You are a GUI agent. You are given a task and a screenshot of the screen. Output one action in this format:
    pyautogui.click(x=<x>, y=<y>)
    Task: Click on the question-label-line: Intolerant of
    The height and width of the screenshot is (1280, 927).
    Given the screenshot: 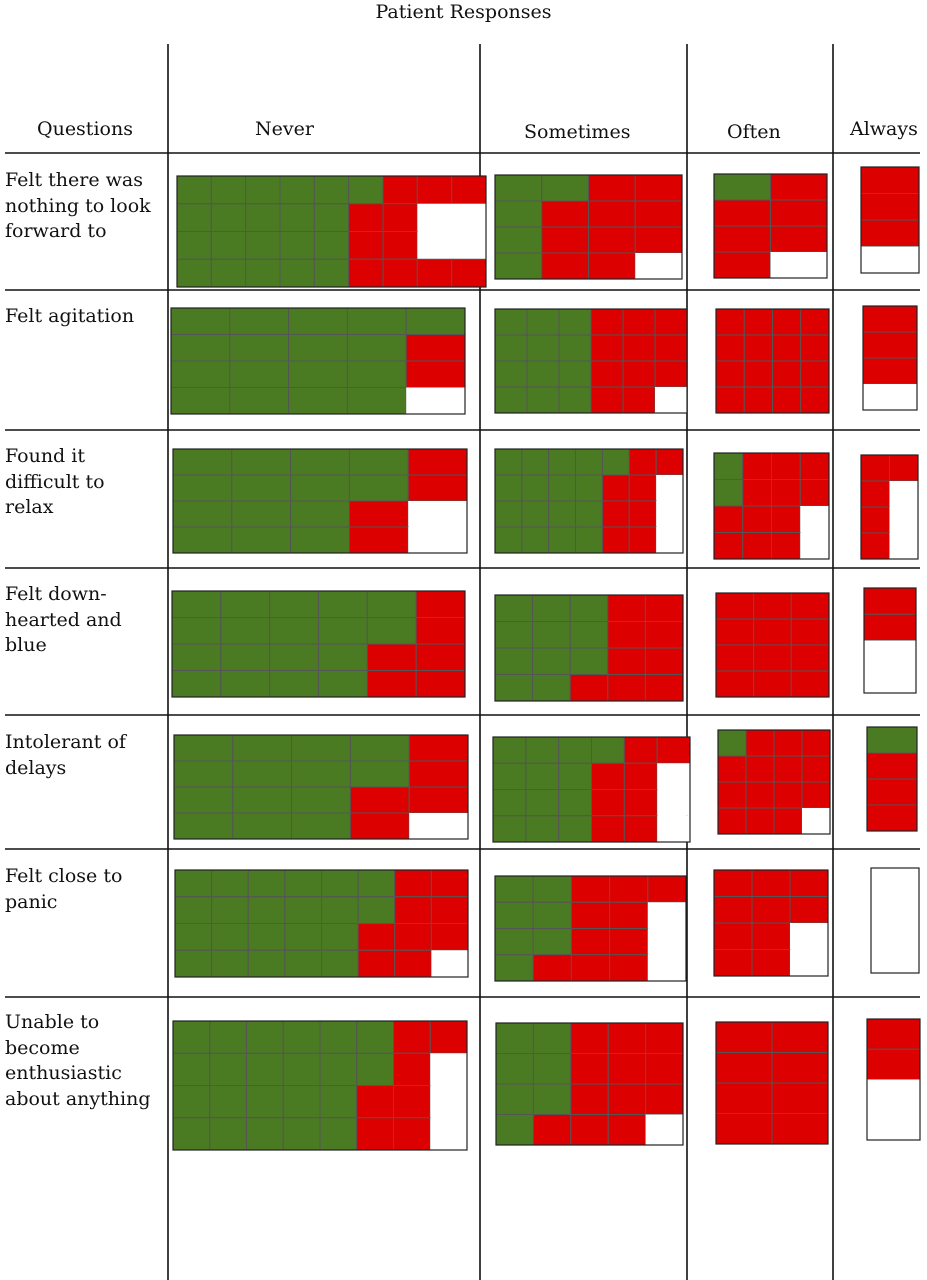 What is the action you would take?
    pyautogui.click(x=65, y=742)
    